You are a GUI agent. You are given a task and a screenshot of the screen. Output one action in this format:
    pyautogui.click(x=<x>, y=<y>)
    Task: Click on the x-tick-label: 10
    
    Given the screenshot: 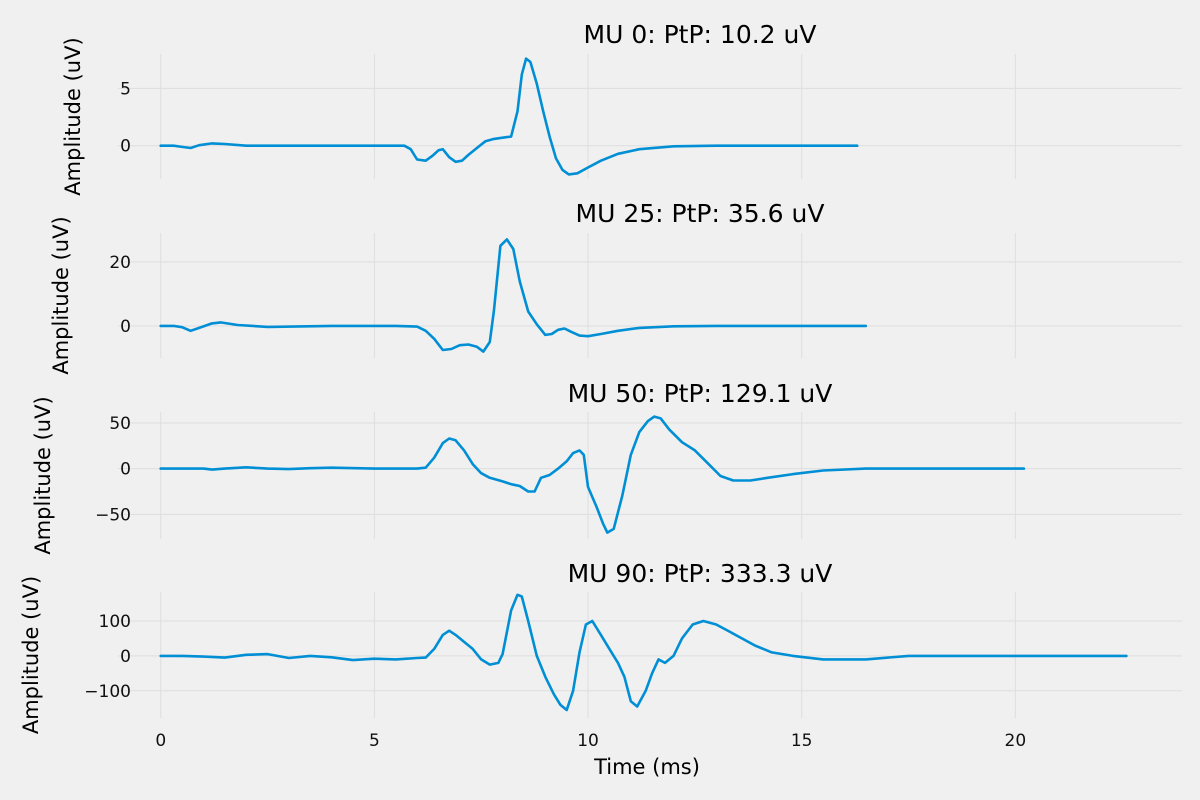 What is the action you would take?
    pyautogui.click(x=588, y=741)
    